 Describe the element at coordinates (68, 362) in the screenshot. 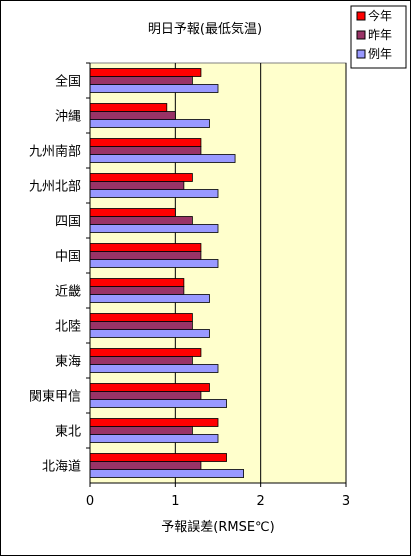

I see `category-label-9: 東海` at that location.